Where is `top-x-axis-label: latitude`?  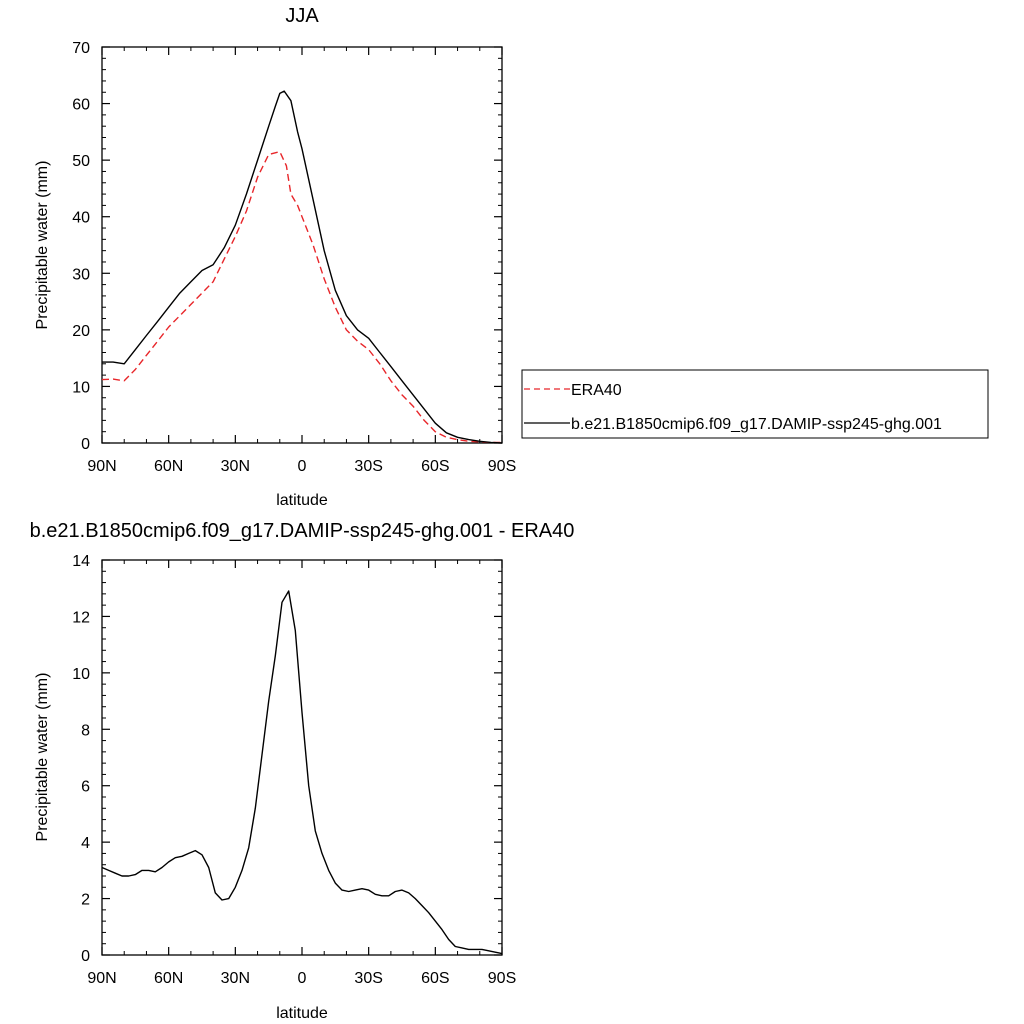 top-x-axis-label: latitude is located at coordinates (302, 500).